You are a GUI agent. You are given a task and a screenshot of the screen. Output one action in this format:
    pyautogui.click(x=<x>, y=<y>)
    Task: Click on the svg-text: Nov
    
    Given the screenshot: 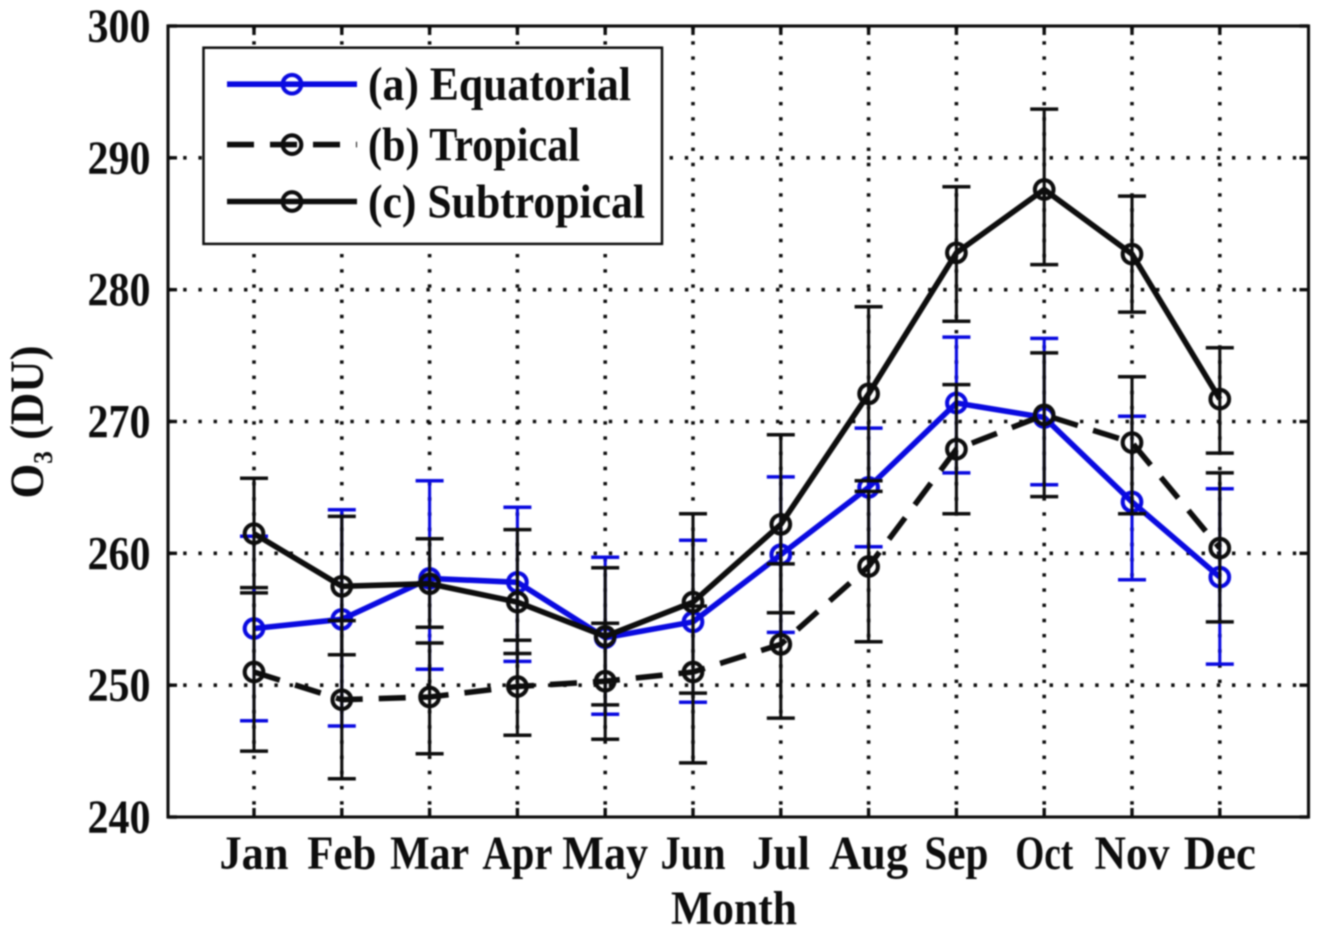 What is the action you would take?
    pyautogui.click(x=1132, y=853)
    